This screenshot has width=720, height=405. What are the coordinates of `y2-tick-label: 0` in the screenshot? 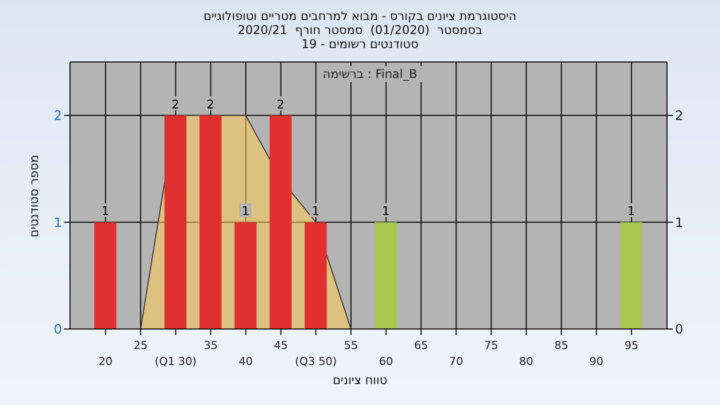 It's located at (679, 330).